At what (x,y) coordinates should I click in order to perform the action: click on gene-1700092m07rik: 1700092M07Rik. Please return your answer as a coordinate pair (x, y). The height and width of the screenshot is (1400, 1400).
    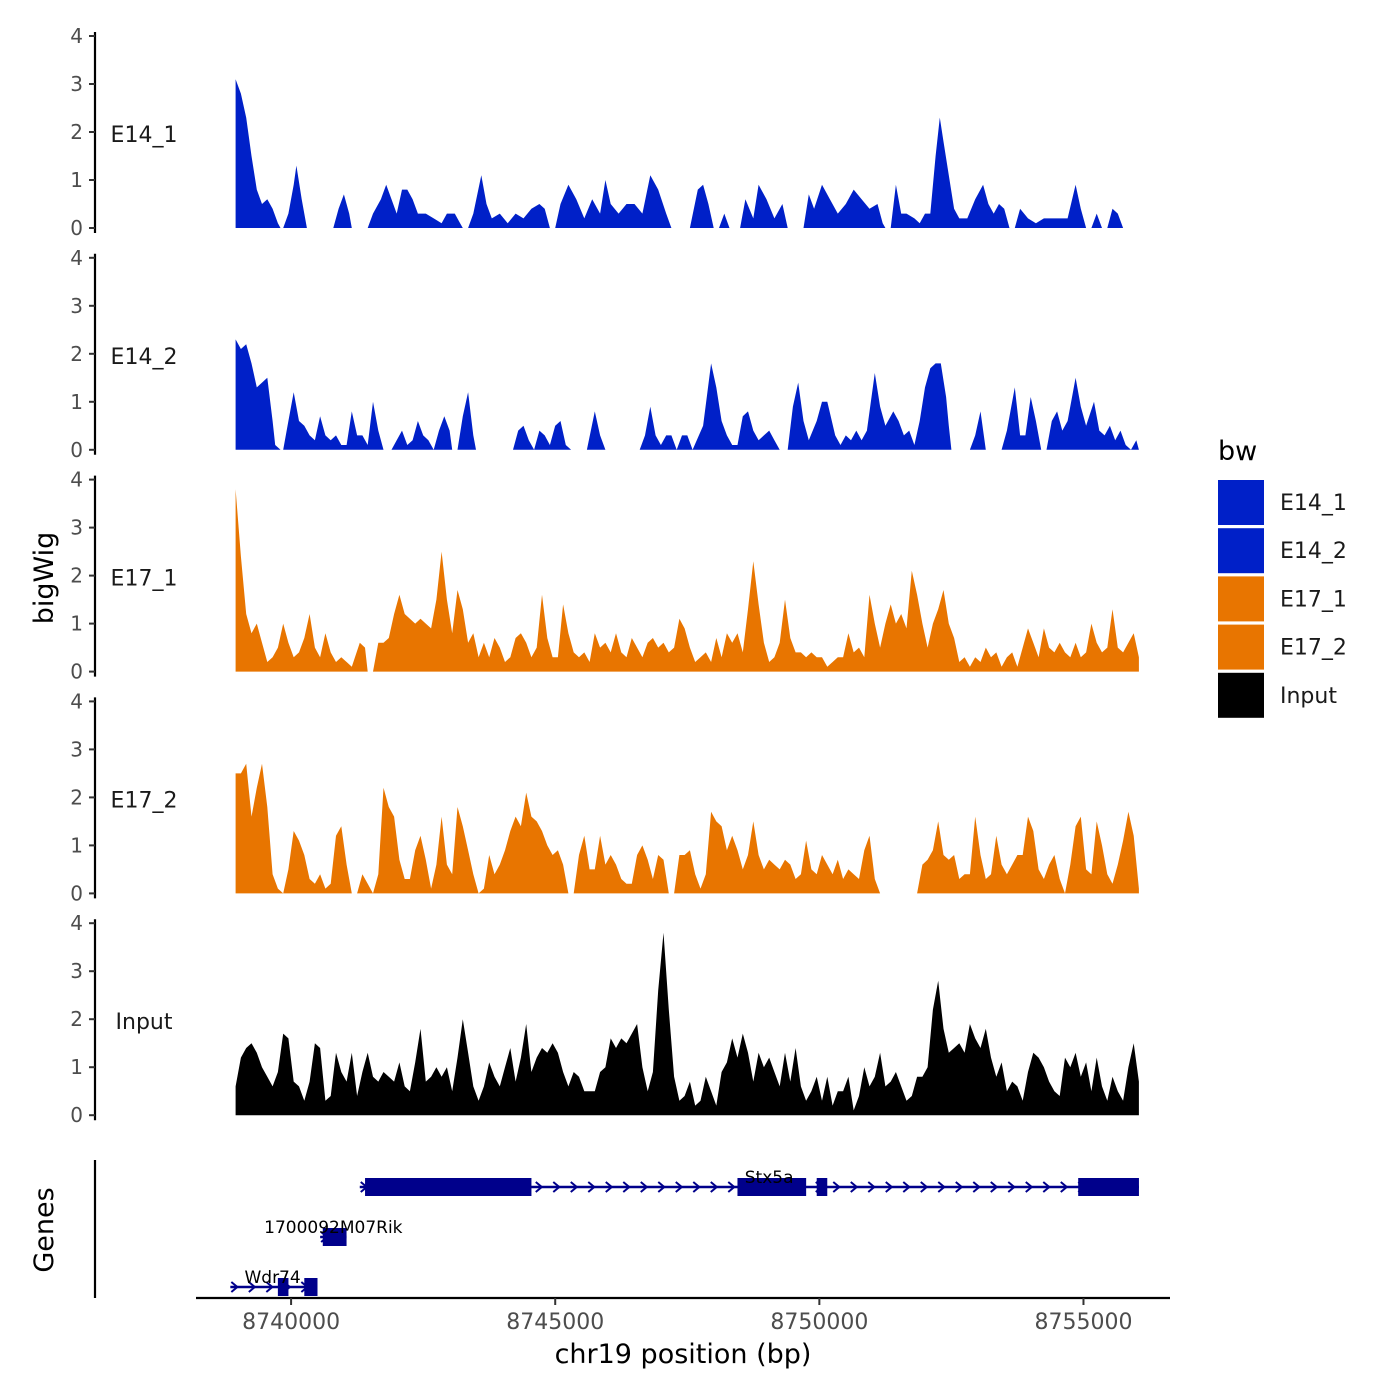
    Looking at the image, I should click on (333, 1232).